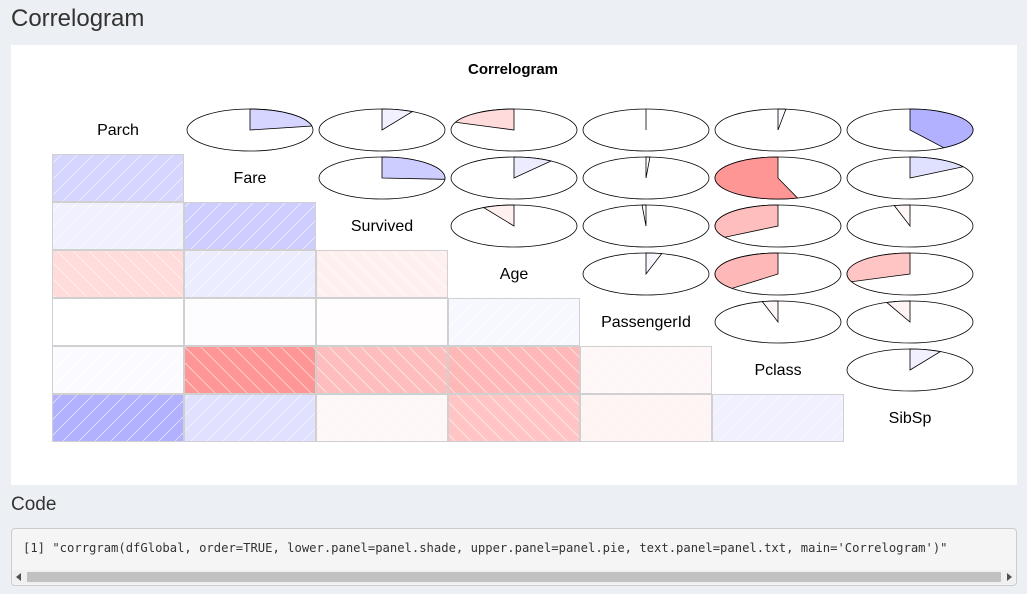  What do you see at coordinates (250, 322) in the screenshot?
I see `shade-cell-passengerid-fare` at bounding box center [250, 322].